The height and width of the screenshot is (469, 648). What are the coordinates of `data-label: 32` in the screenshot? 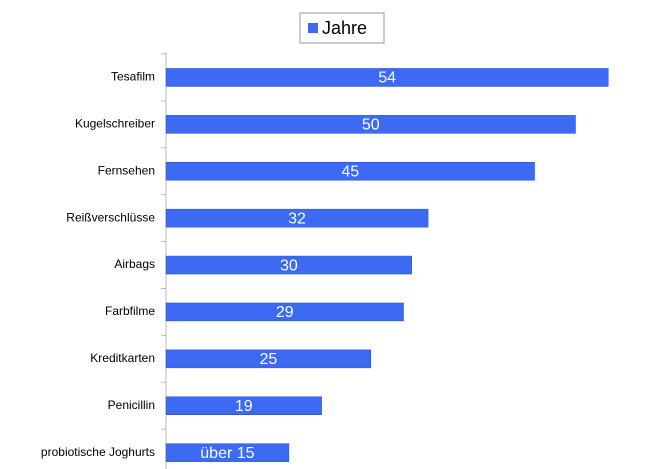 It's located at (297, 218).